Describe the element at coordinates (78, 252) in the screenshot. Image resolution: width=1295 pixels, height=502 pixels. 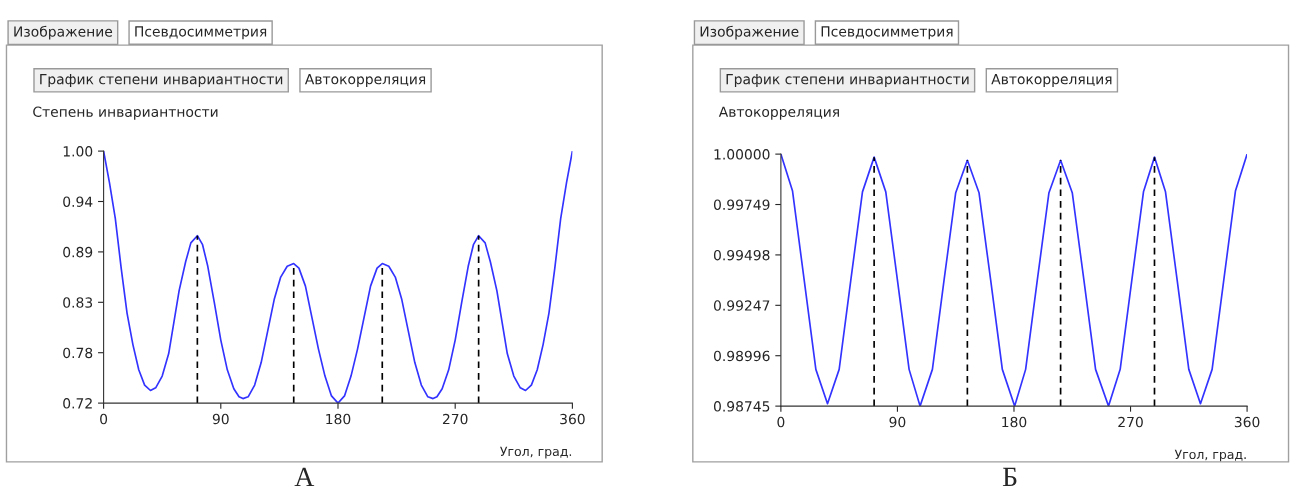
I see `y-tick-label: 0.89` at that location.